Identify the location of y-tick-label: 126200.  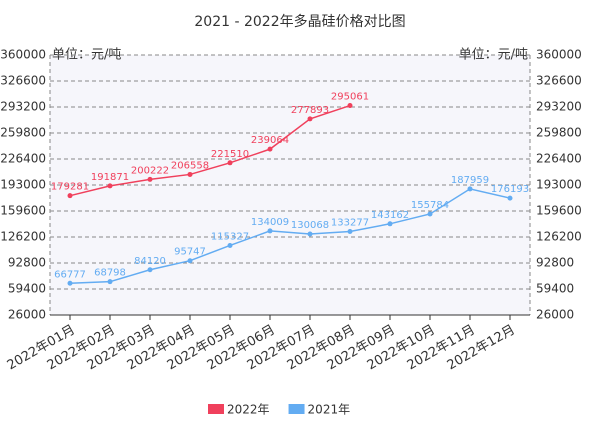
(23, 237).